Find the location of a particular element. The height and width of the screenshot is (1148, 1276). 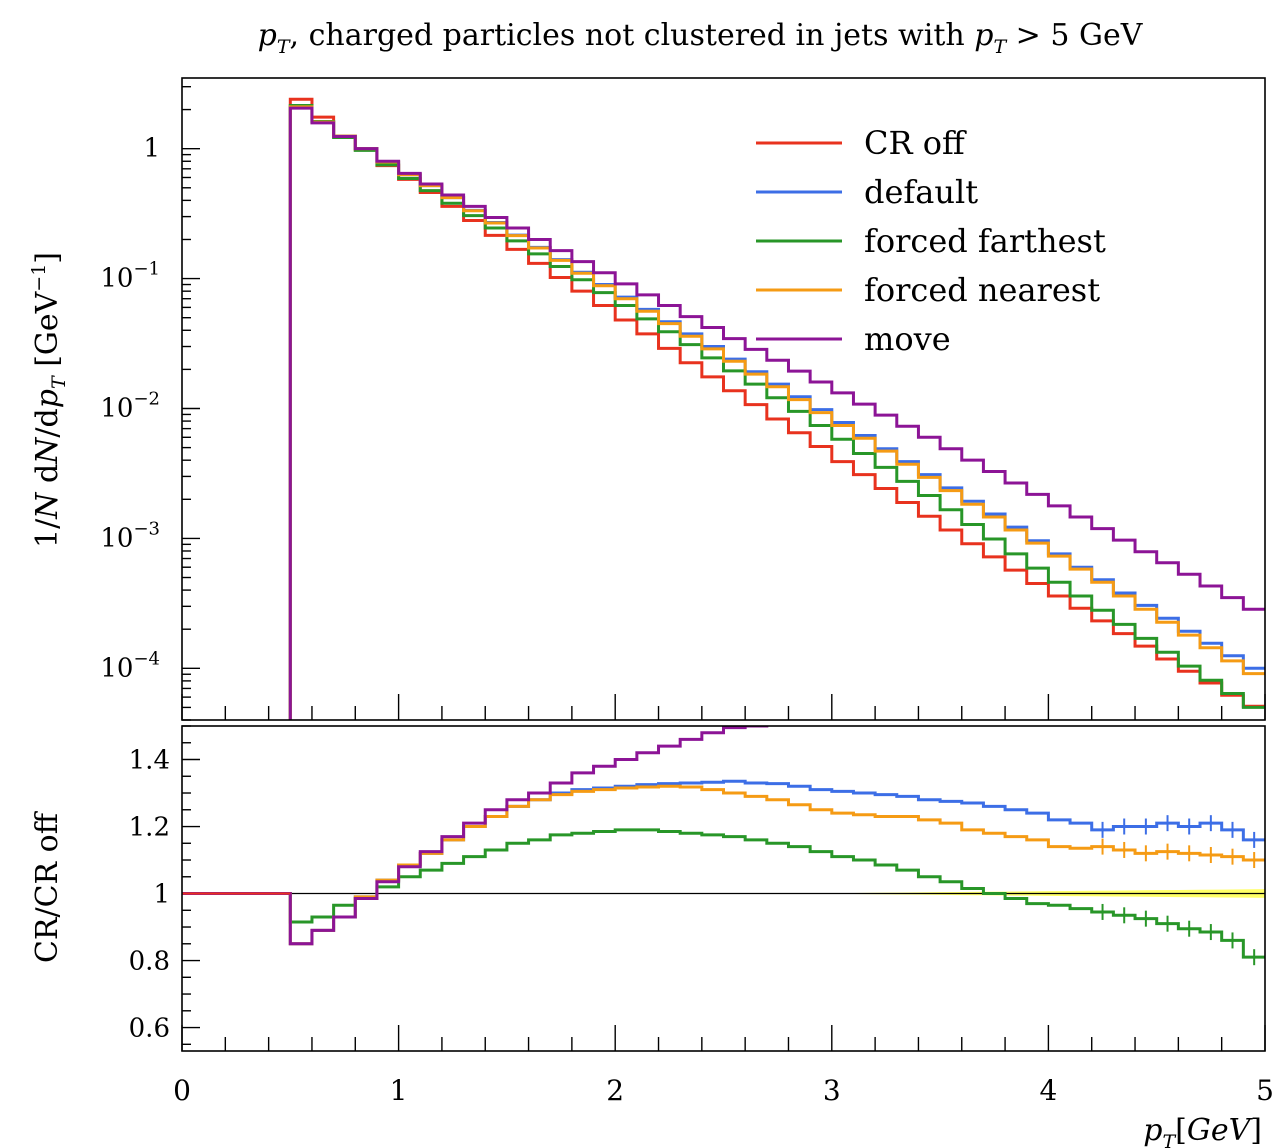

ratio-y-axis-label: CR/CR off is located at coordinates (47, 886).